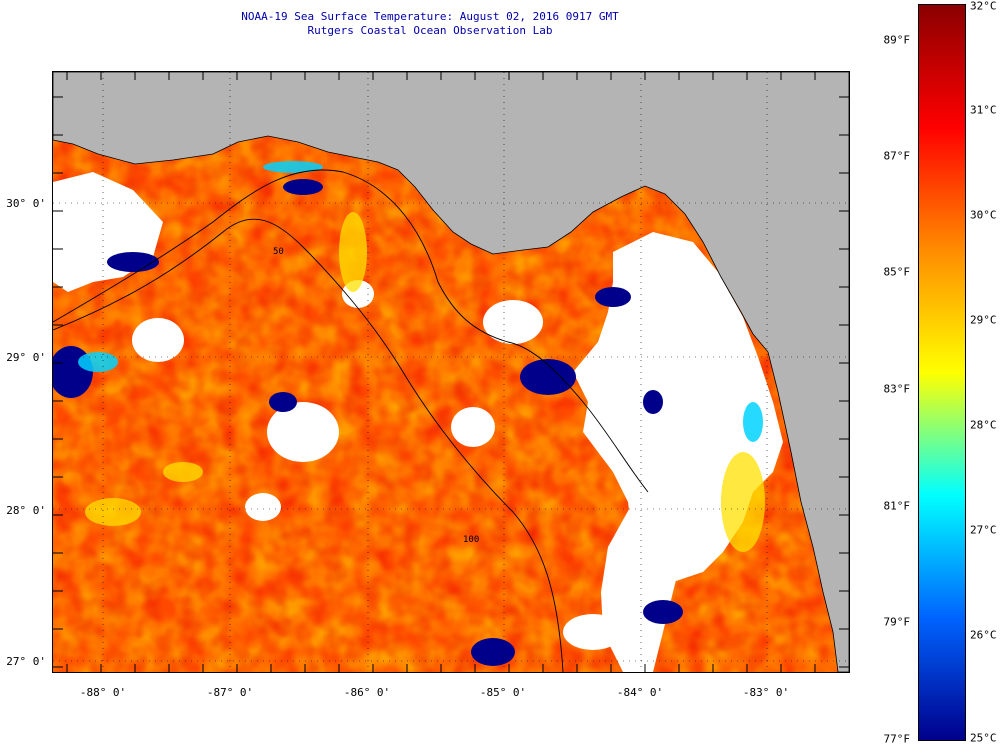  I want to click on colorbar-fahrenheit-label: 89°F, so click(897, 40).